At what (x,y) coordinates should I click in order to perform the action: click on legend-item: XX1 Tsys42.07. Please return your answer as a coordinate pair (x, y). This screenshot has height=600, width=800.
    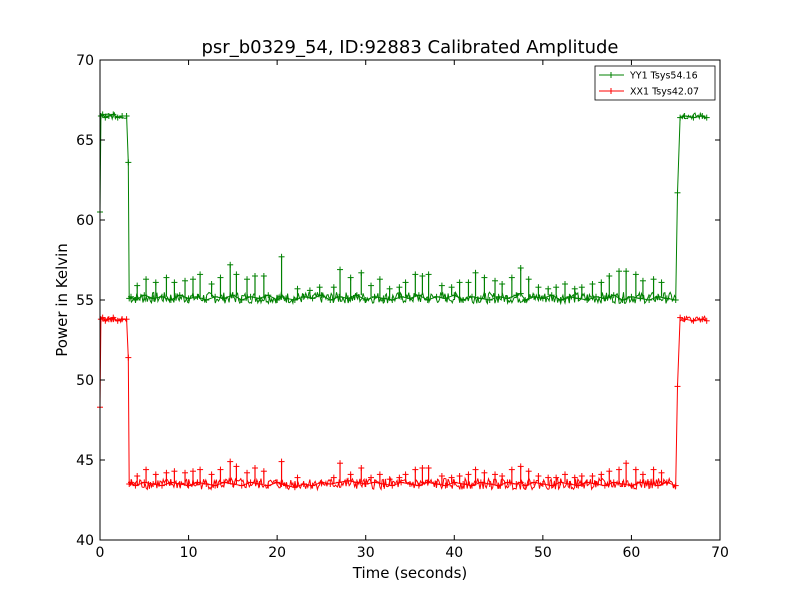
    Looking at the image, I should click on (649, 92).